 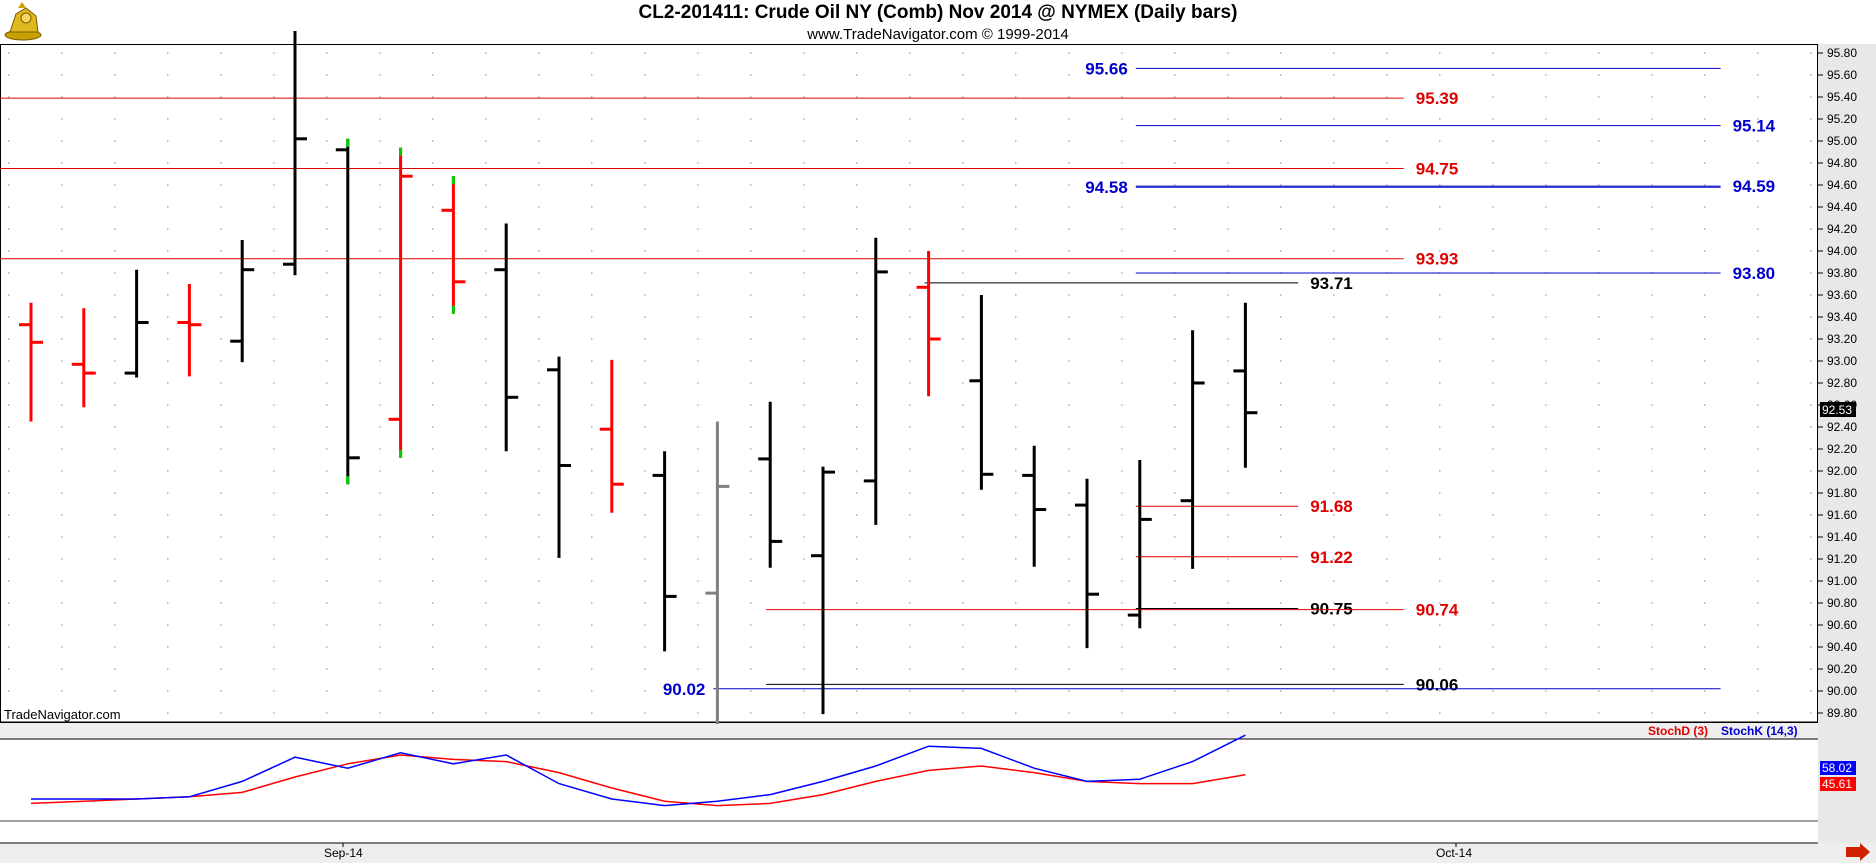 What do you see at coordinates (1437, 684) in the screenshot?
I see `level-label: 90.06` at bounding box center [1437, 684].